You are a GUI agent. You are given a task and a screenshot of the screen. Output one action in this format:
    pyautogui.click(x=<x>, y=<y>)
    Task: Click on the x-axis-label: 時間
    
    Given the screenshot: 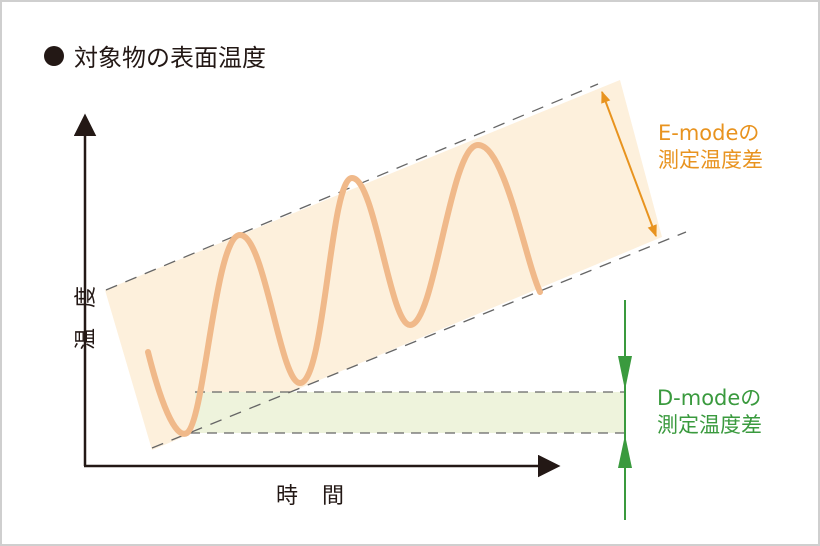 What is the action you would take?
    pyautogui.click(x=322, y=496)
    